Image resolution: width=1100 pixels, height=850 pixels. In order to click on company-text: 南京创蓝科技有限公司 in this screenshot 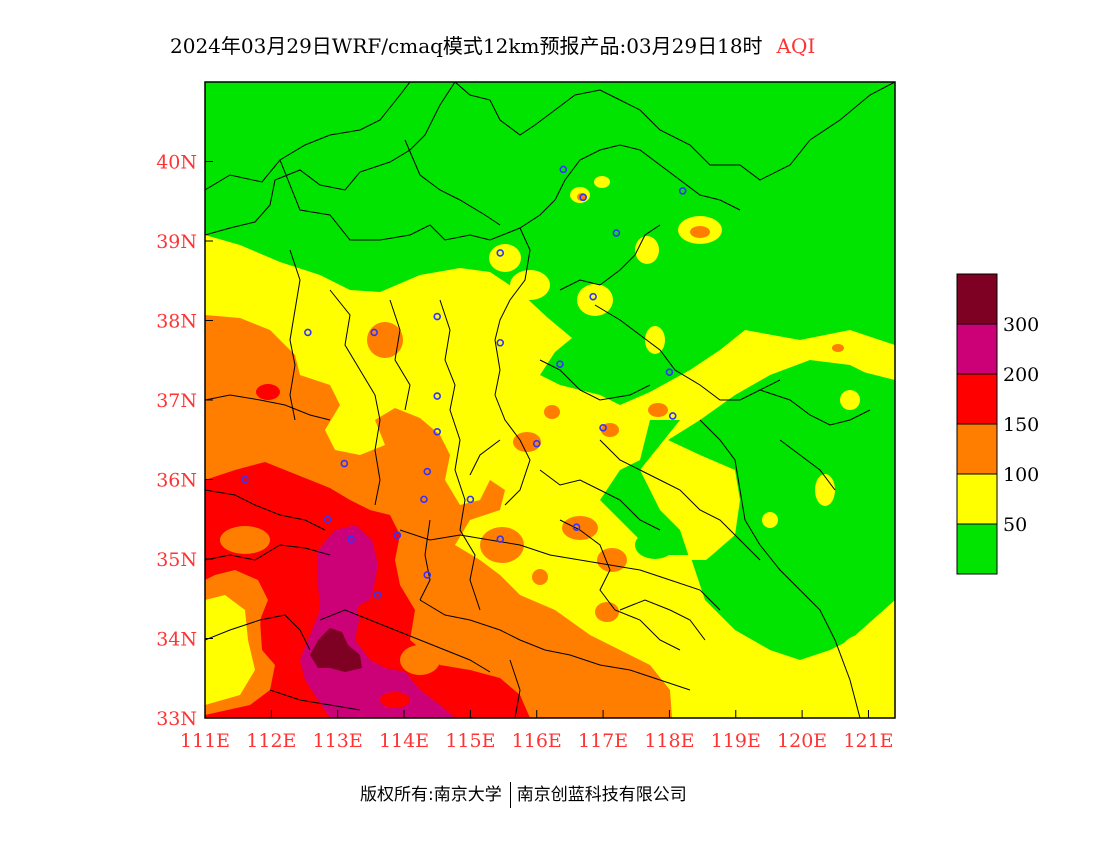, I will do `click(601, 795)`.